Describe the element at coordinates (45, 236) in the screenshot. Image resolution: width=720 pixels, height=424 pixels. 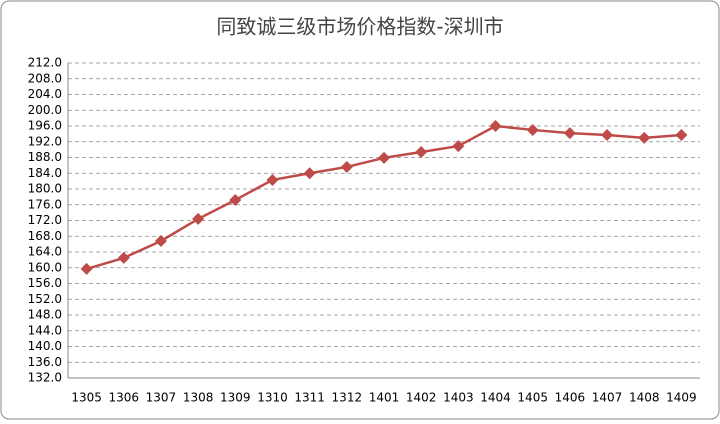
I see `y-tick-label: 168.0` at that location.